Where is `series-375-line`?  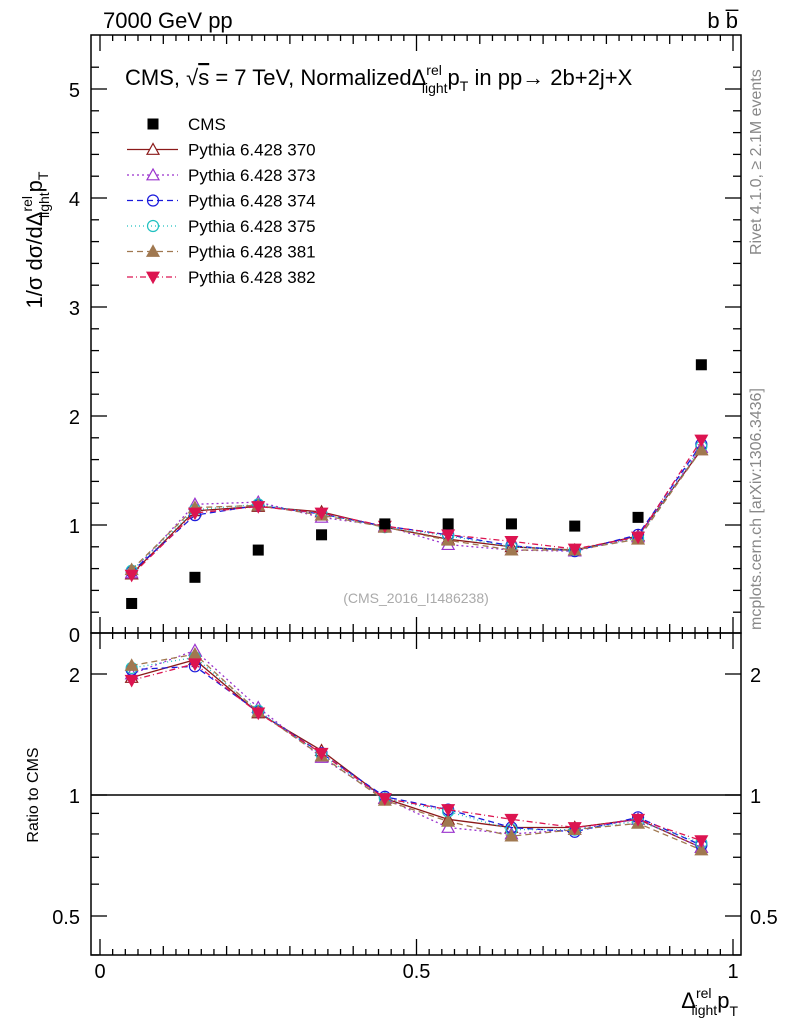 series-375-line is located at coordinates (416, 509).